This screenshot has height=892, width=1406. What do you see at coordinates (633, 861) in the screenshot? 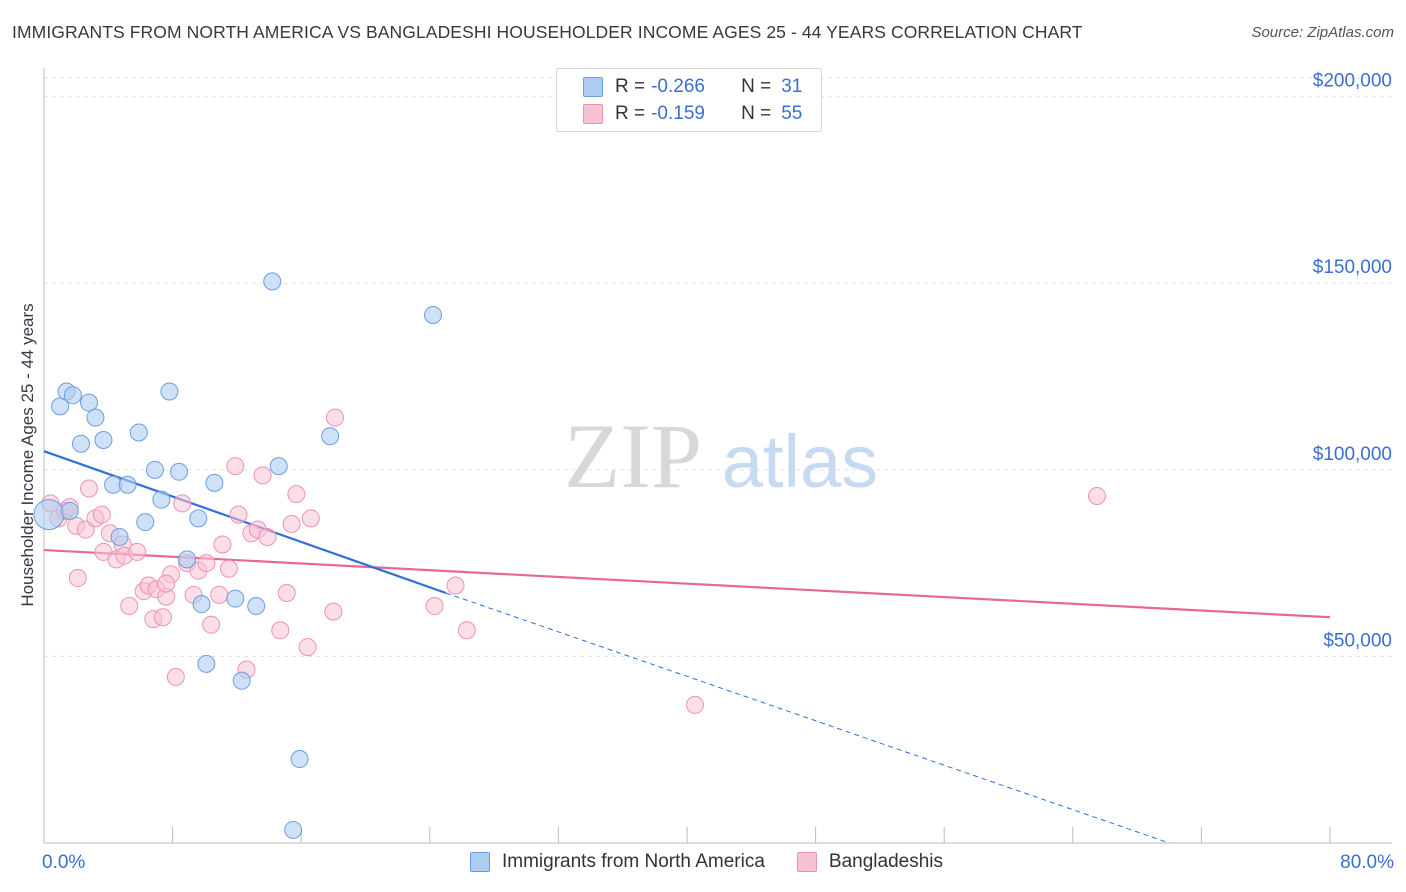
I see `legend-label-north-america: Immigrants from North America` at bounding box center [633, 861].